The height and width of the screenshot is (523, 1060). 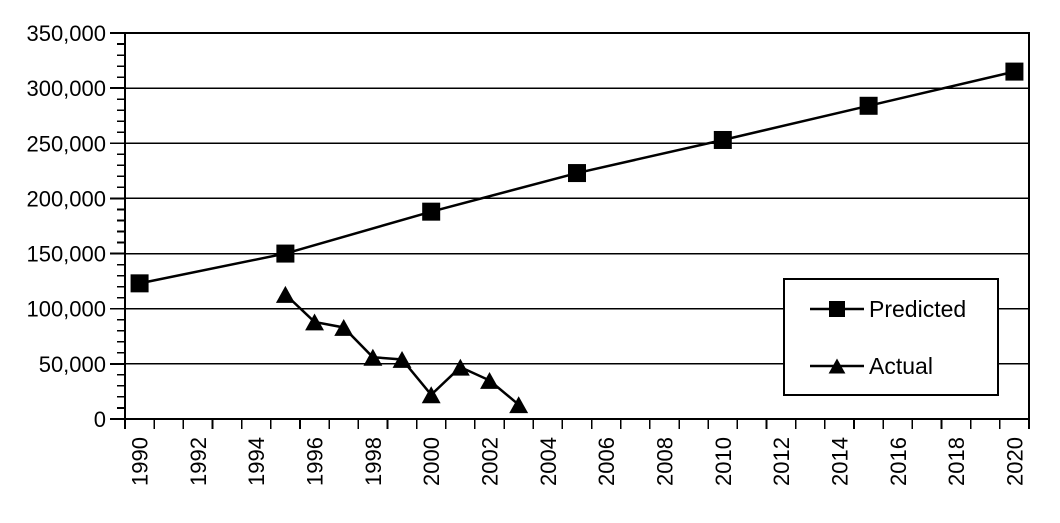 What do you see at coordinates (490, 461) in the screenshot?
I see `x-tick-label: 2002` at bounding box center [490, 461].